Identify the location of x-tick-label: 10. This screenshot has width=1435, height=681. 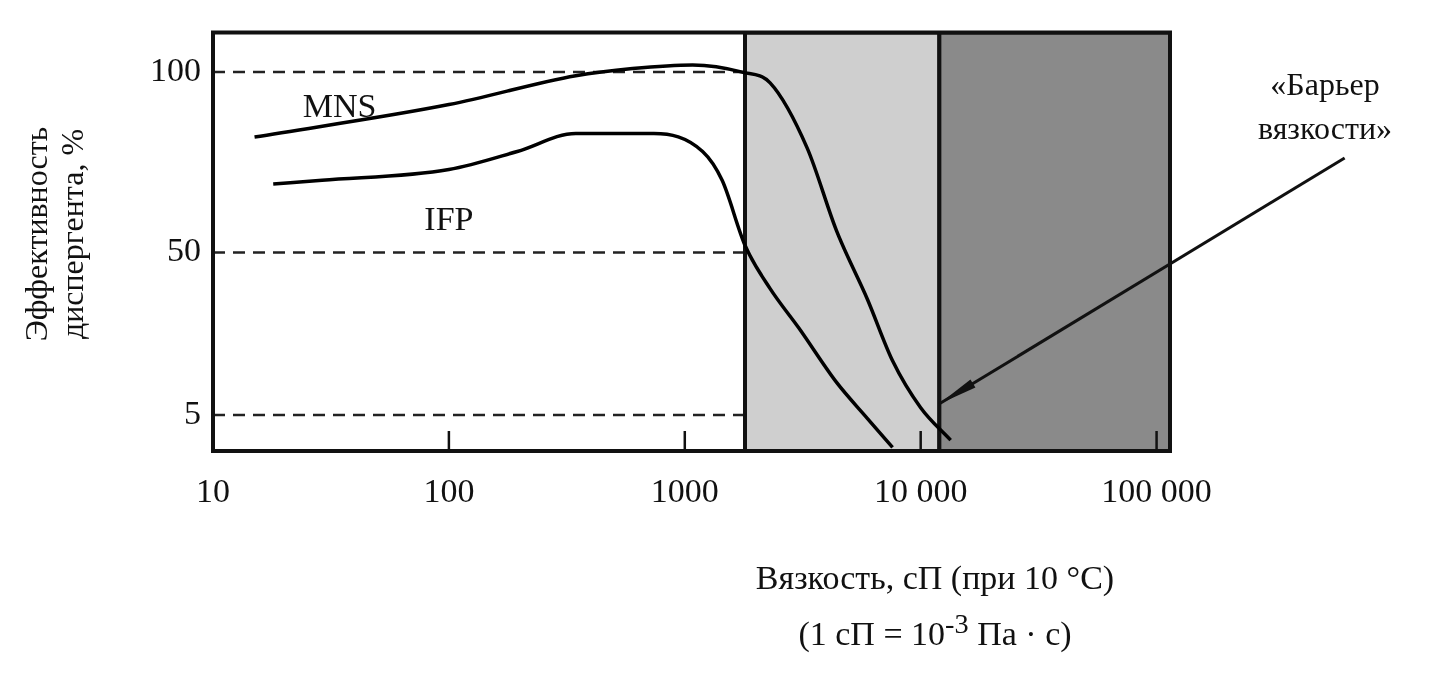
(213, 491).